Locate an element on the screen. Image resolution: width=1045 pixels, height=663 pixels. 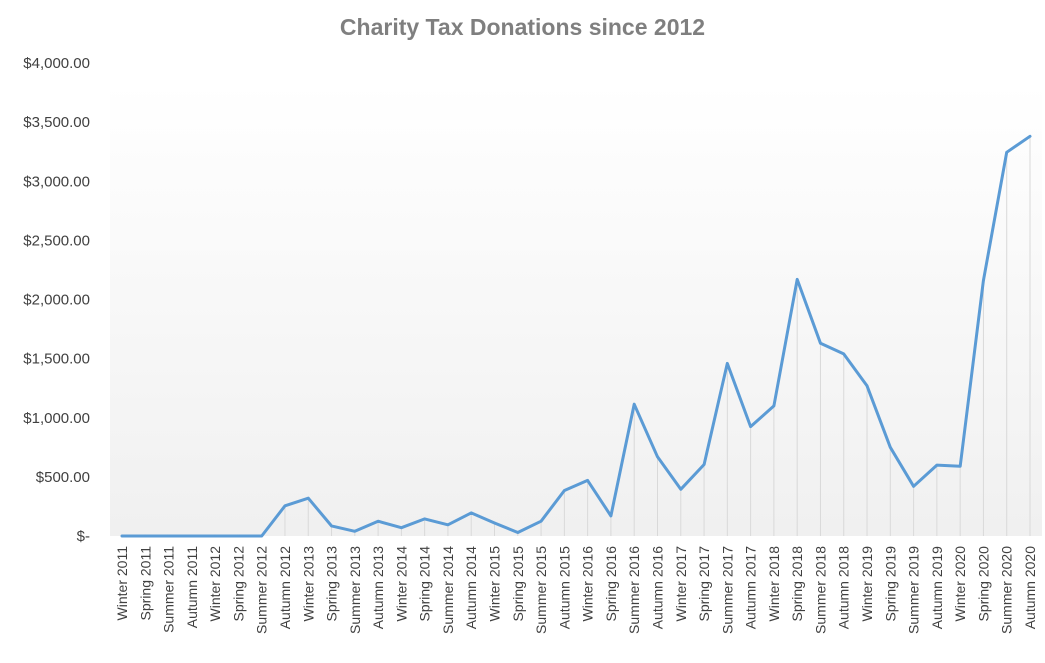
x-tick-label: Autumn 2014 is located at coordinates (471, 587).